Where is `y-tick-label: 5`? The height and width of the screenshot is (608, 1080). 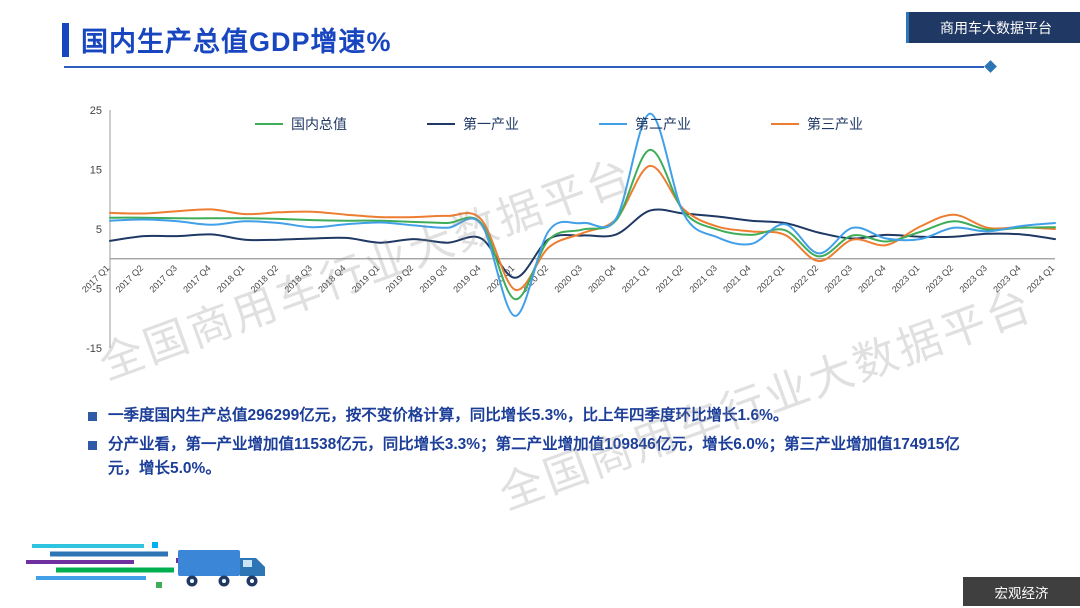 y-tick-label: 5 is located at coordinates (99, 230).